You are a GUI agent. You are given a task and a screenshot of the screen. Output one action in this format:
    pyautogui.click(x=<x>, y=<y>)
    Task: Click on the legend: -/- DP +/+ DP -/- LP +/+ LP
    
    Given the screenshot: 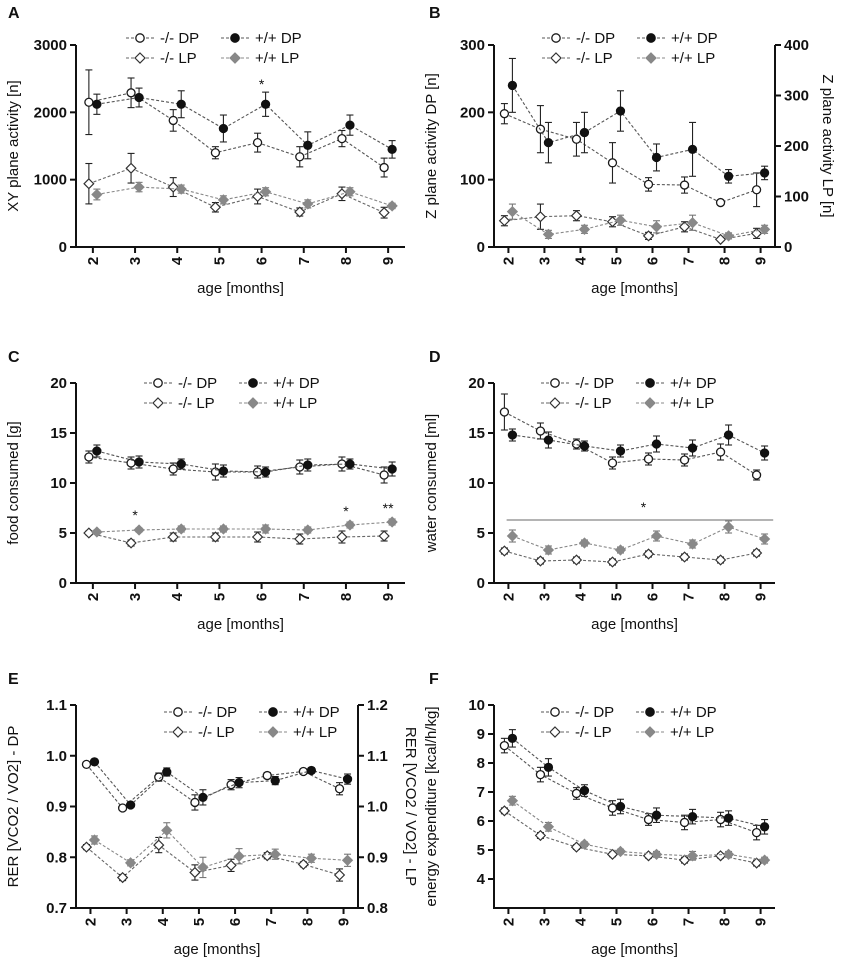 What is the action you would take?
    pyautogui.click(x=252, y=722)
    